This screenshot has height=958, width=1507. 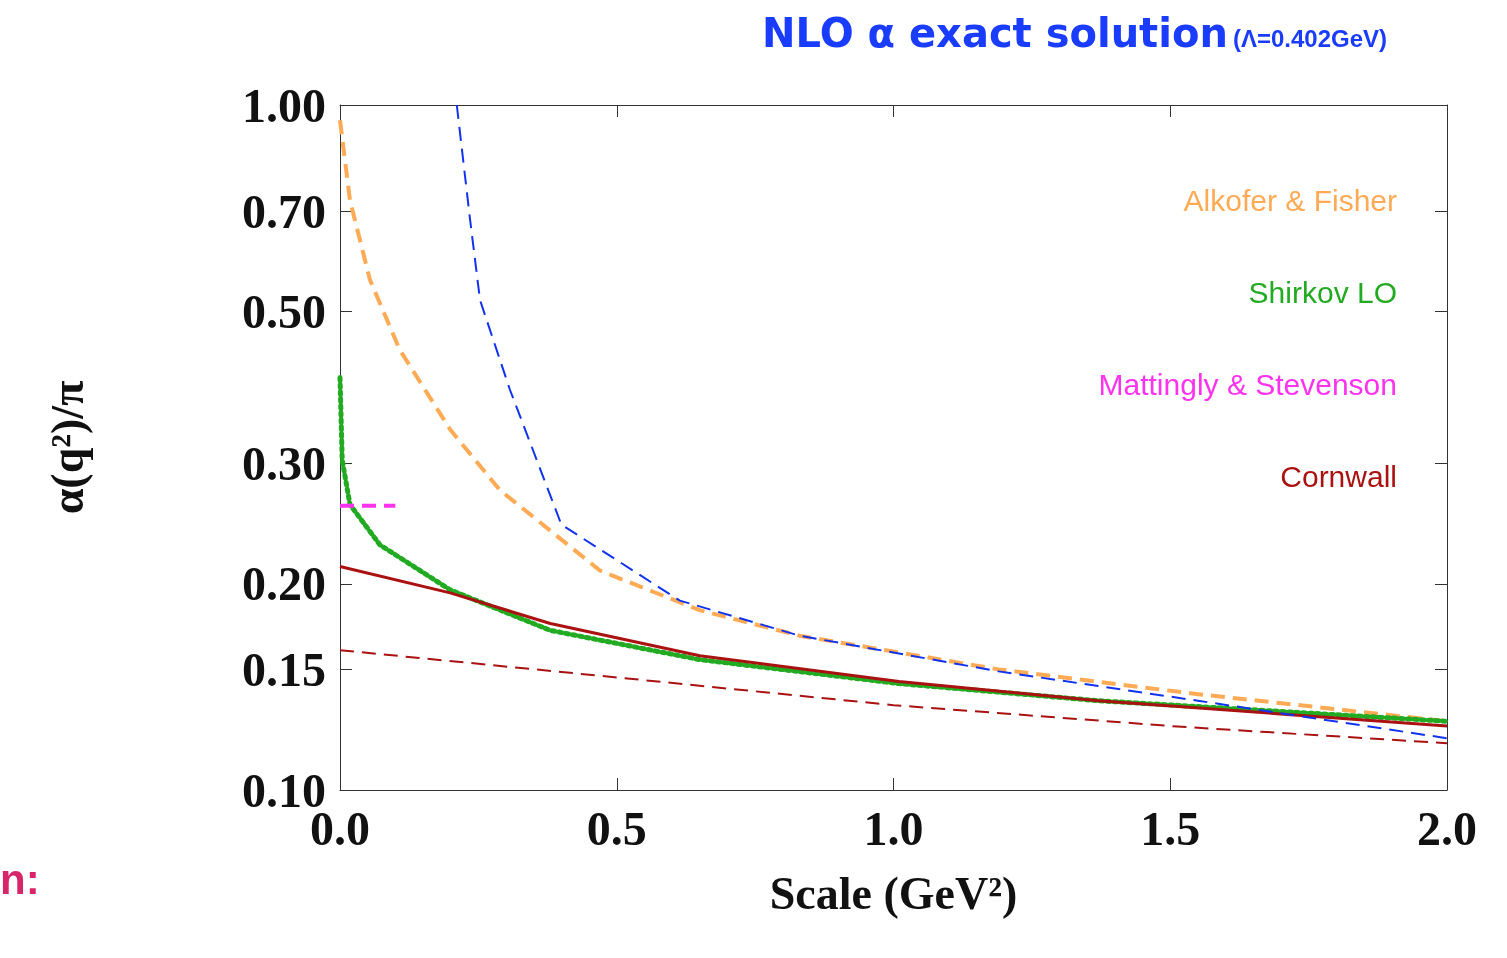 What do you see at coordinates (1247, 384) in the screenshot?
I see `text: Mattingly & Stevenson` at bounding box center [1247, 384].